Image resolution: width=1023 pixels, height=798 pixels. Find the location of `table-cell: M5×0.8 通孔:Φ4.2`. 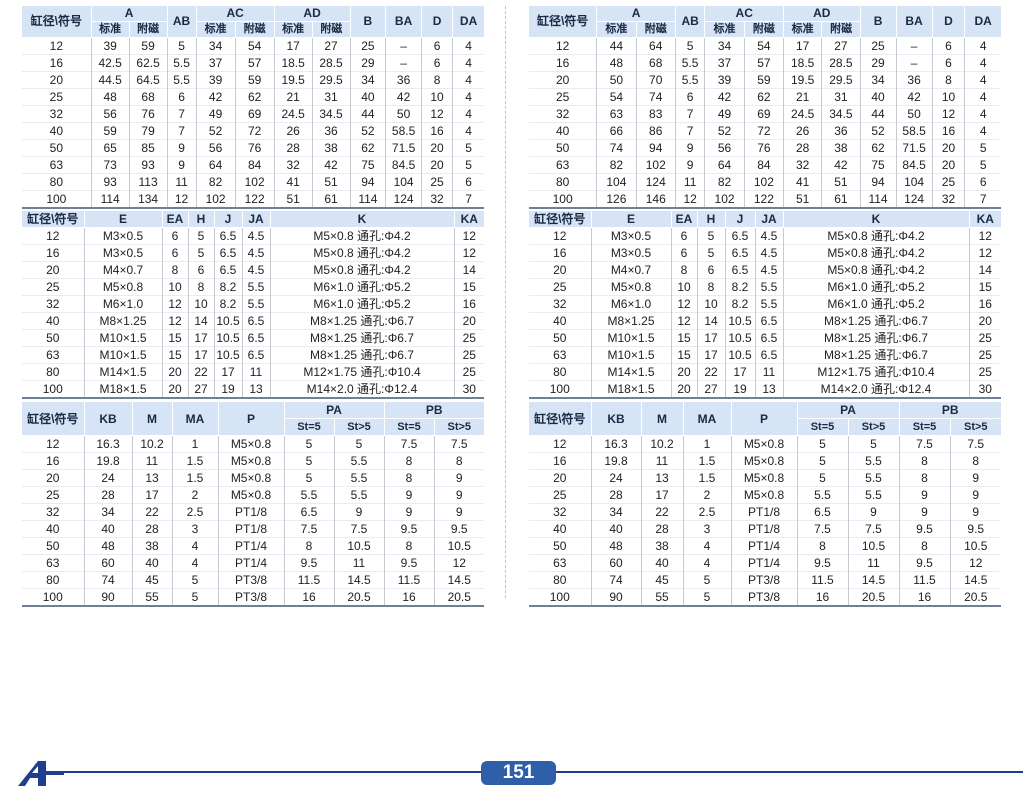

table-cell: M5×0.8 通孔:Φ4.2 is located at coordinates (875, 236).